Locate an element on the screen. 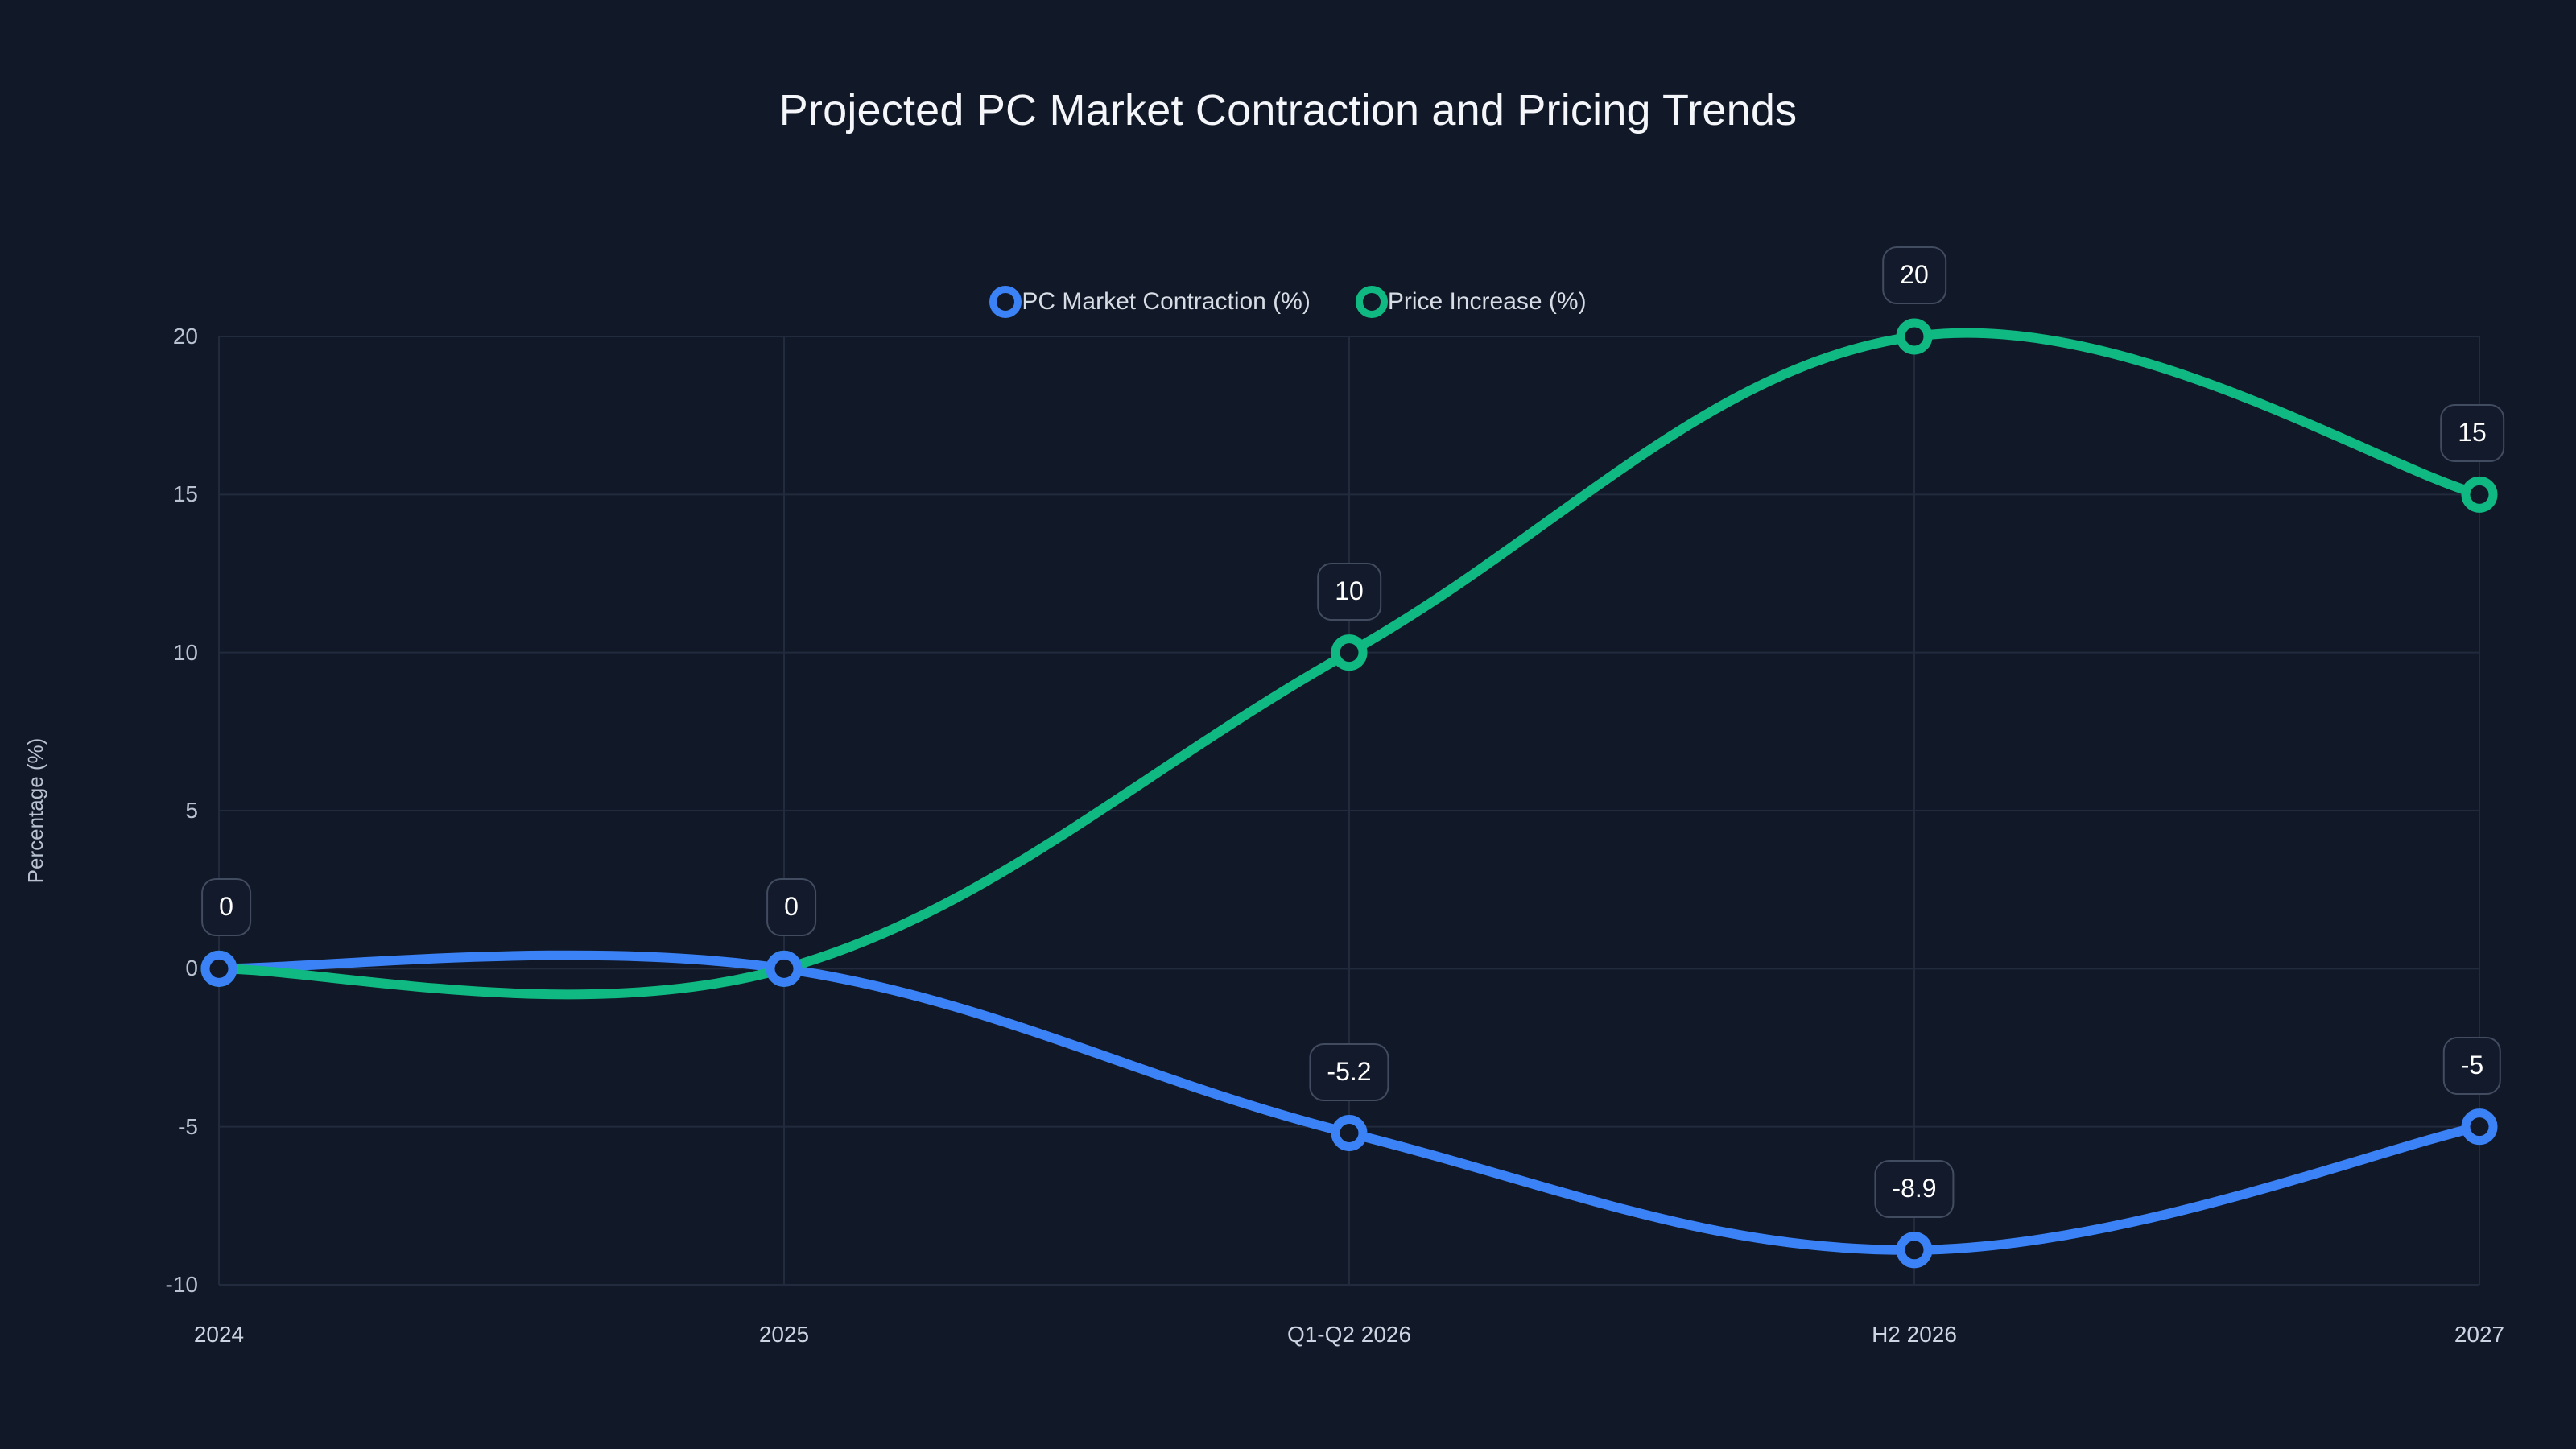 Image resolution: width=2576 pixels, height=1449 pixels. legend-item-pc-market-contraction: PC Market Contraction (%) is located at coordinates (1150, 302).